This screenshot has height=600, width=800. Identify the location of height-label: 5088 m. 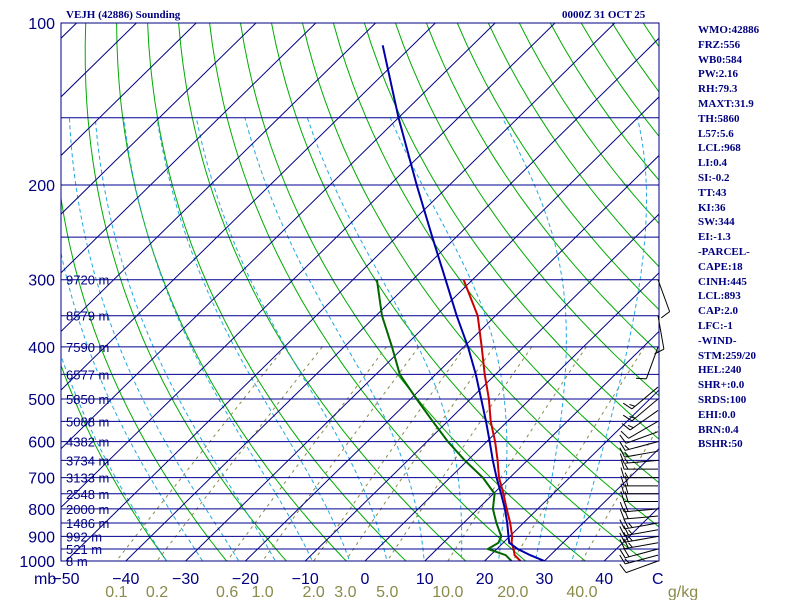
(87, 421).